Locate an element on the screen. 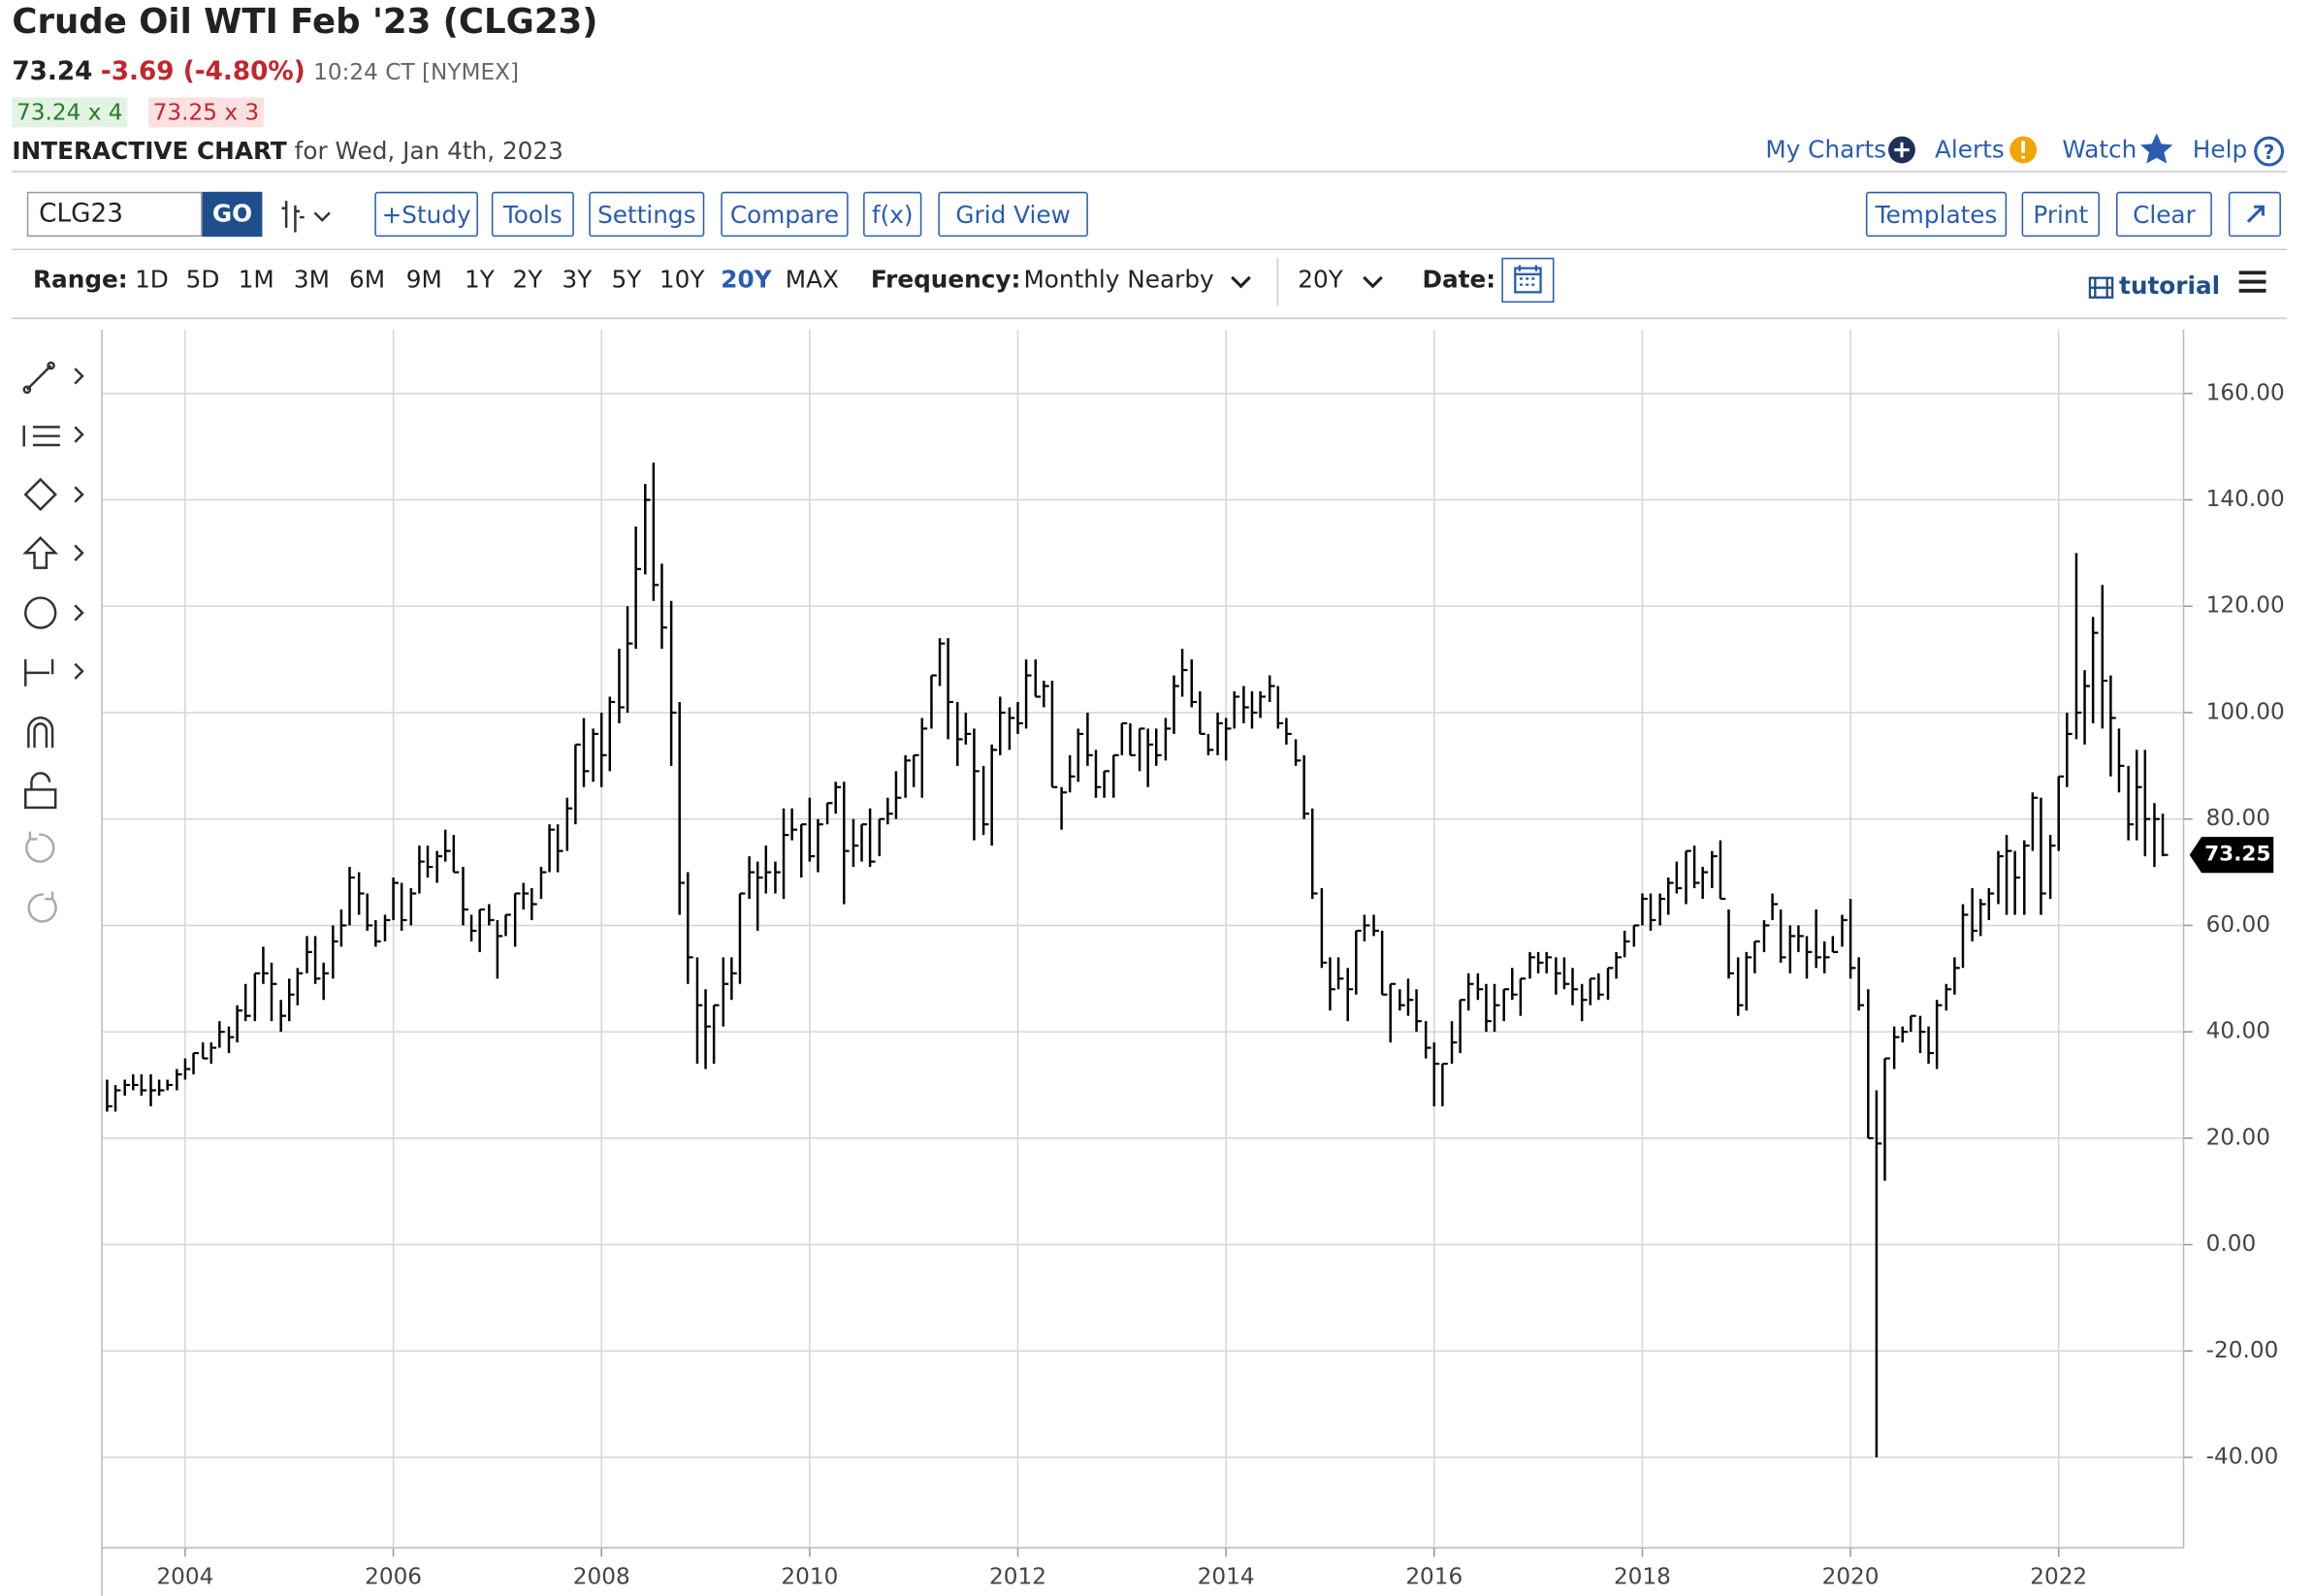 This screenshot has width=2314, height=1596. range-option: MAX is located at coordinates (812, 279).